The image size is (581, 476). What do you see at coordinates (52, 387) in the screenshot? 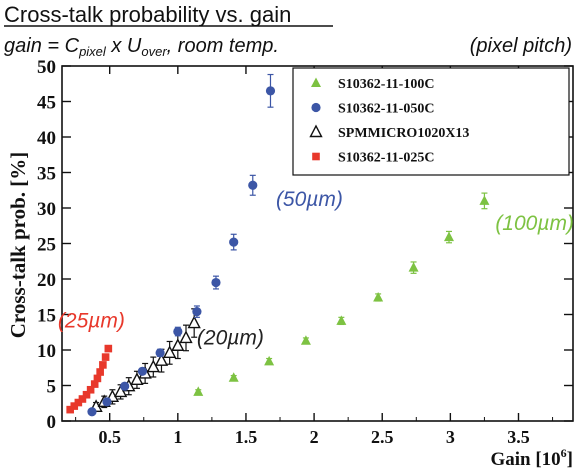
I see `y-tick-label: 5` at bounding box center [52, 387].